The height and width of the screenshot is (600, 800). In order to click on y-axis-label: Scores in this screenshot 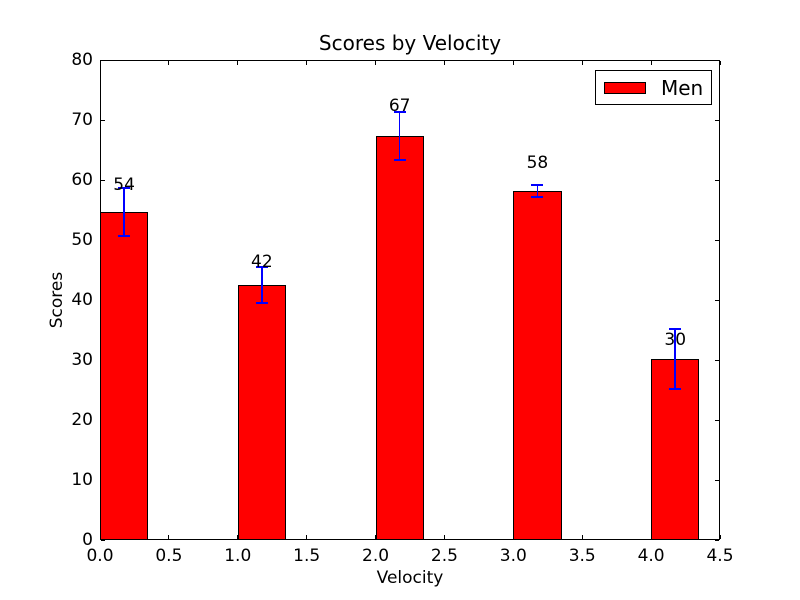, I will do `click(57, 300)`.